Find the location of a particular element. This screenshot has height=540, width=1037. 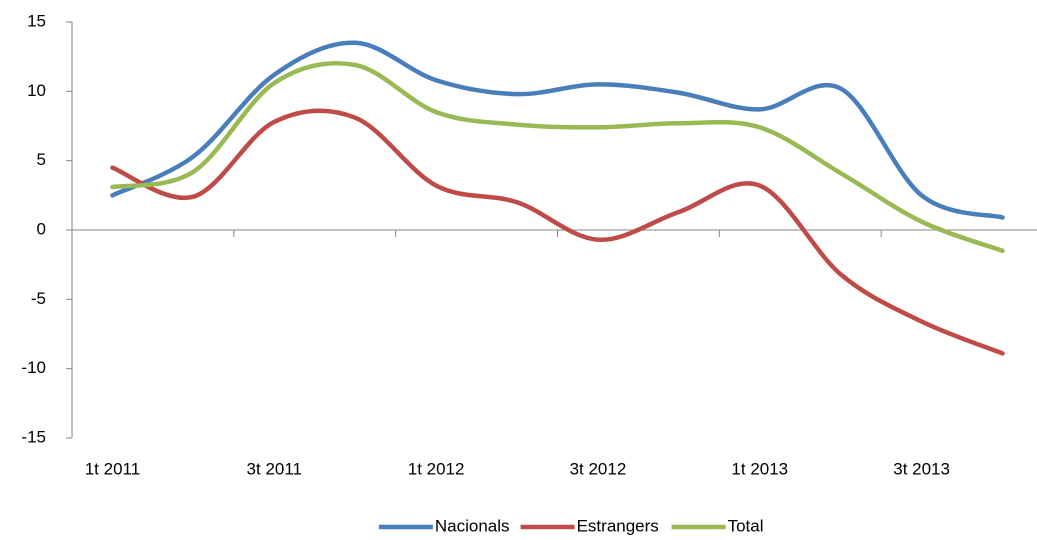

y-tick-label: 5 is located at coordinates (41, 159).